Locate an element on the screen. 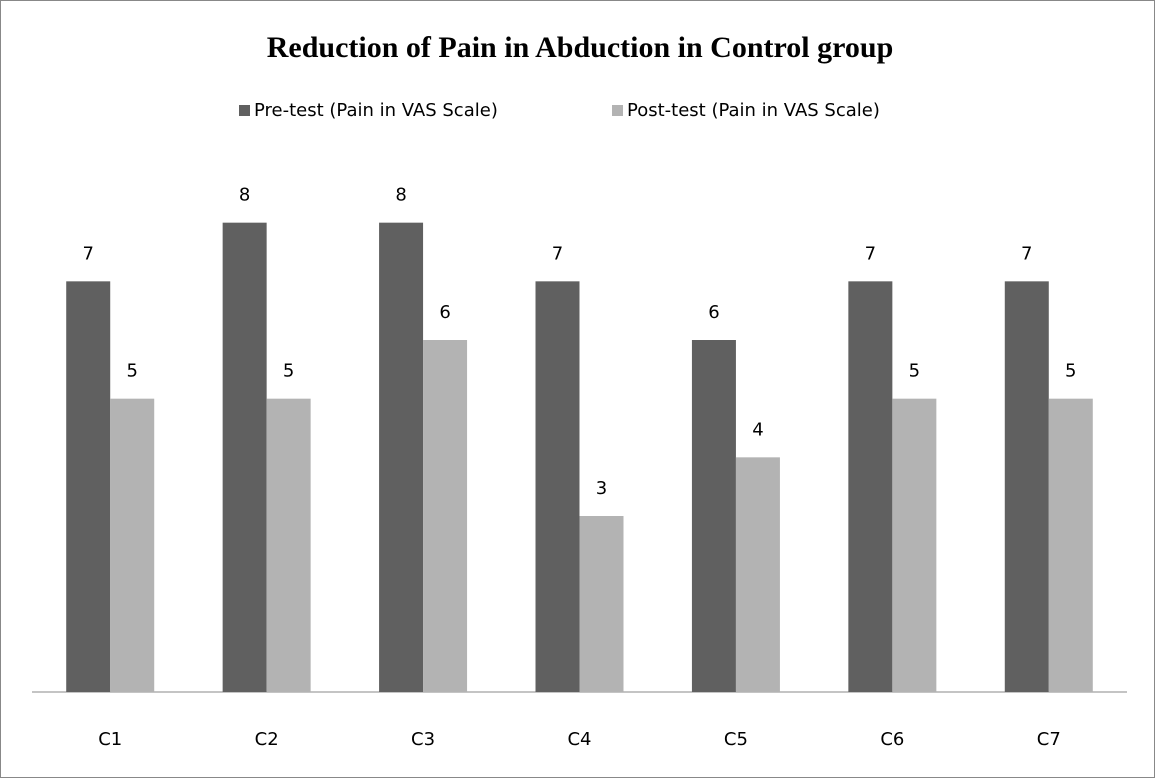 The width and height of the screenshot is (1155, 778). x-tick-label: C4 is located at coordinates (579, 739).